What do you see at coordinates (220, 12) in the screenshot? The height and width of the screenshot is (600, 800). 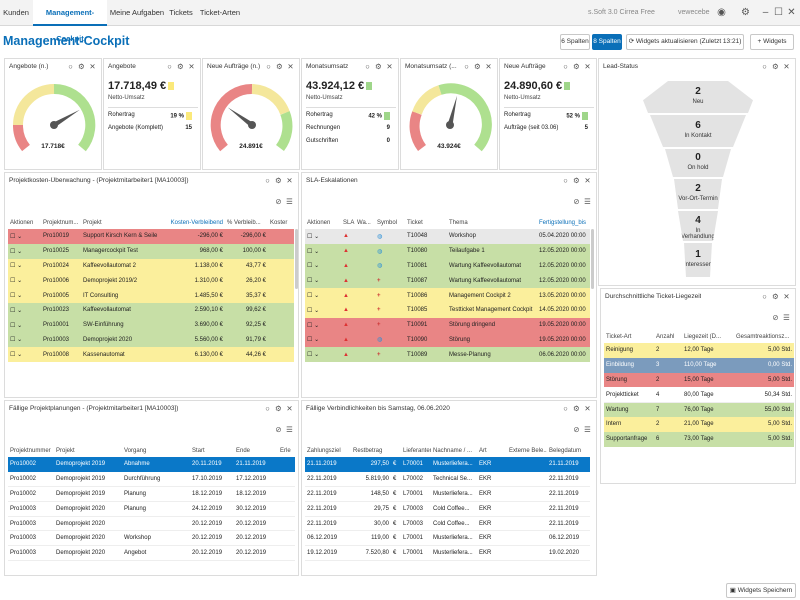 I see `tab-ticket-arten: Ticket-Arten` at bounding box center [220, 12].